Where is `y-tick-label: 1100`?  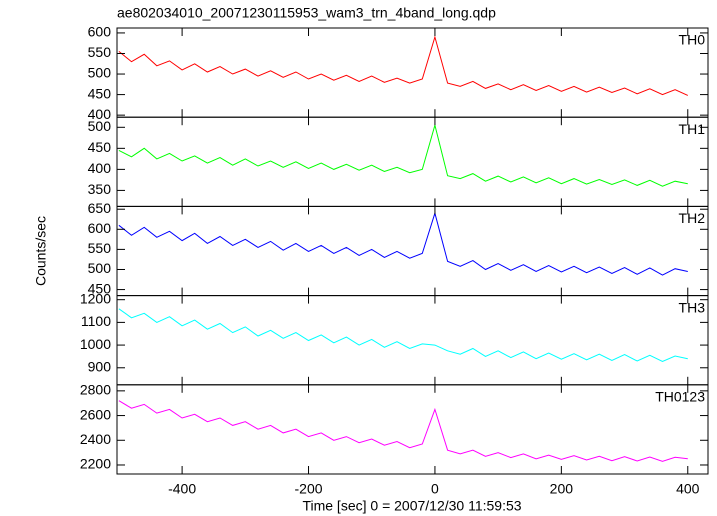 y-tick-label: 1100 is located at coordinates (96, 321).